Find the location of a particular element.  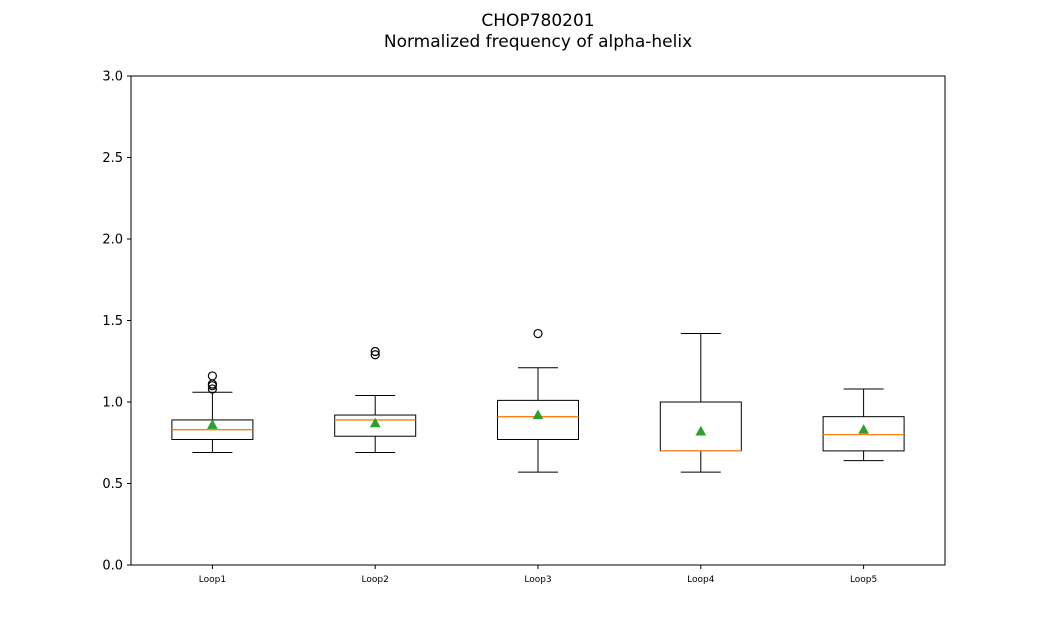

y-tick-label: 1.0 is located at coordinates (112, 403).